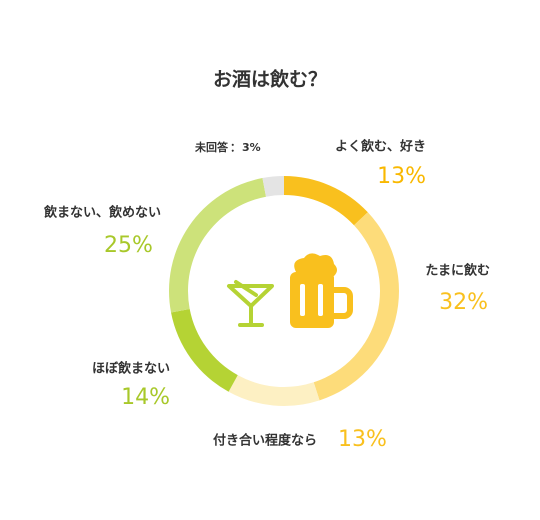 The width and height of the screenshot is (540, 520). What do you see at coordinates (457, 271) in the screenshot?
I see `category-label: たまに飲む` at bounding box center [457, 271].